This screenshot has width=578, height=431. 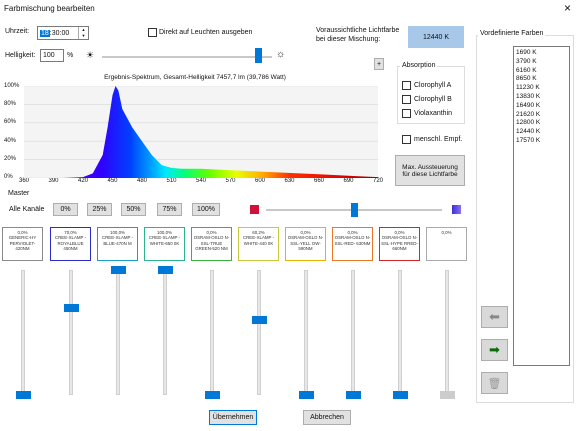 What do you see at coordinates (353, 332) in the screenshot?
I see `channel-8-slider-track` at bounding box center [353, 332].